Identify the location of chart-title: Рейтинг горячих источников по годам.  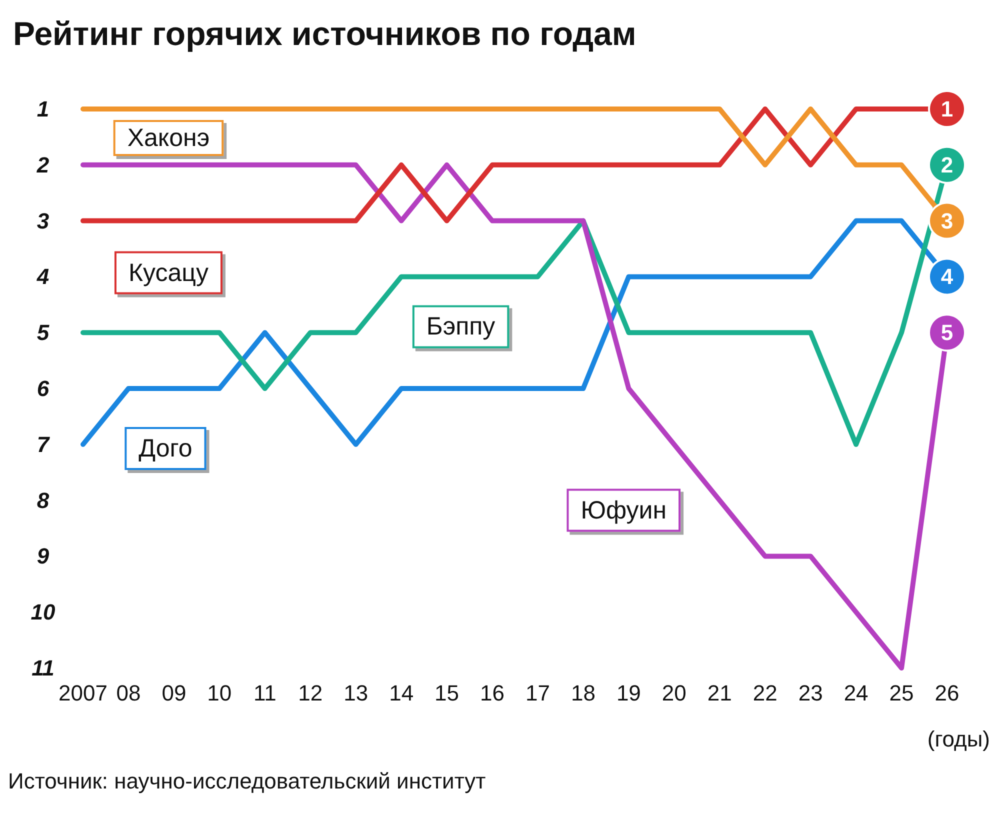
(324, 33).